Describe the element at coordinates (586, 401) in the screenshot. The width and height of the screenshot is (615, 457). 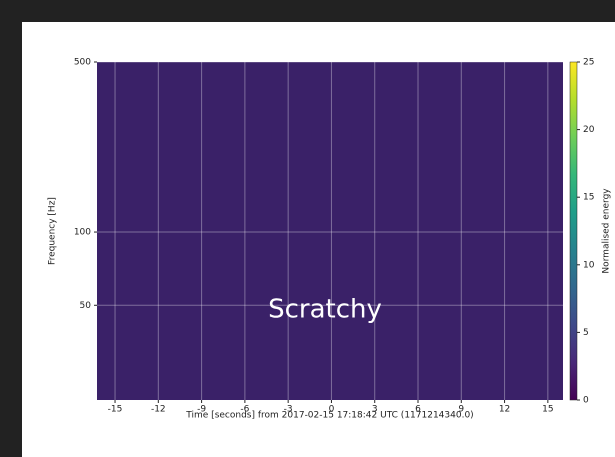
I see `colorbar-tick-label: 0` at that location.